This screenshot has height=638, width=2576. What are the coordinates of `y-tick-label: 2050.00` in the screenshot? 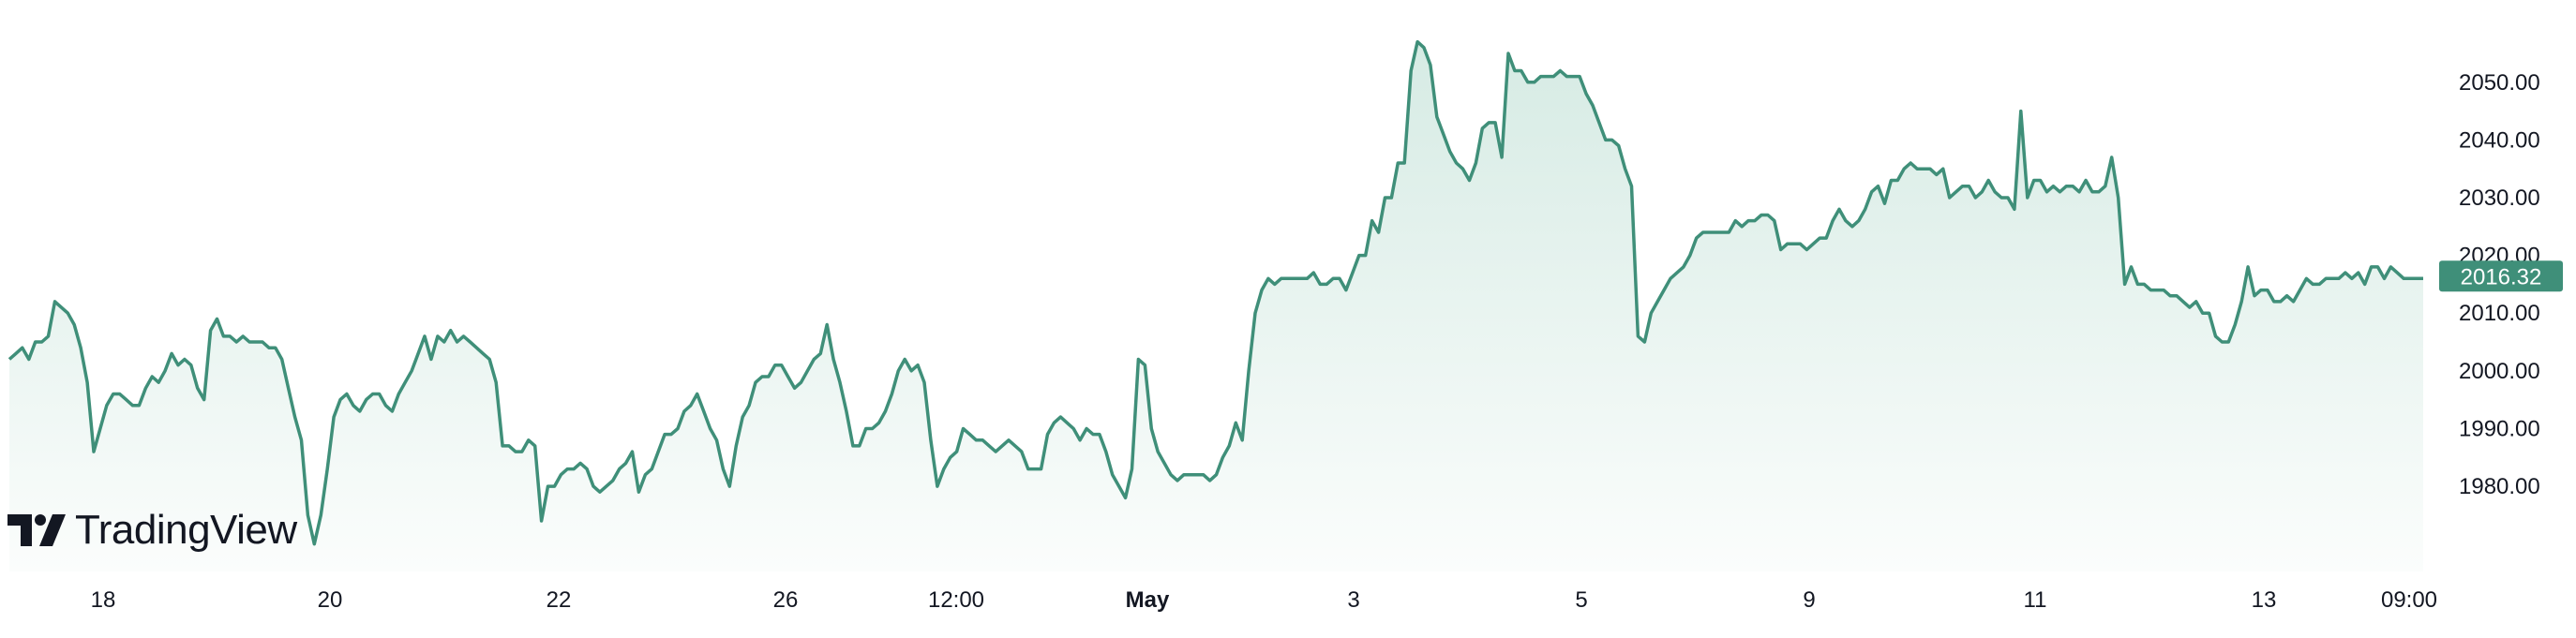 It's located at (2500, 83).